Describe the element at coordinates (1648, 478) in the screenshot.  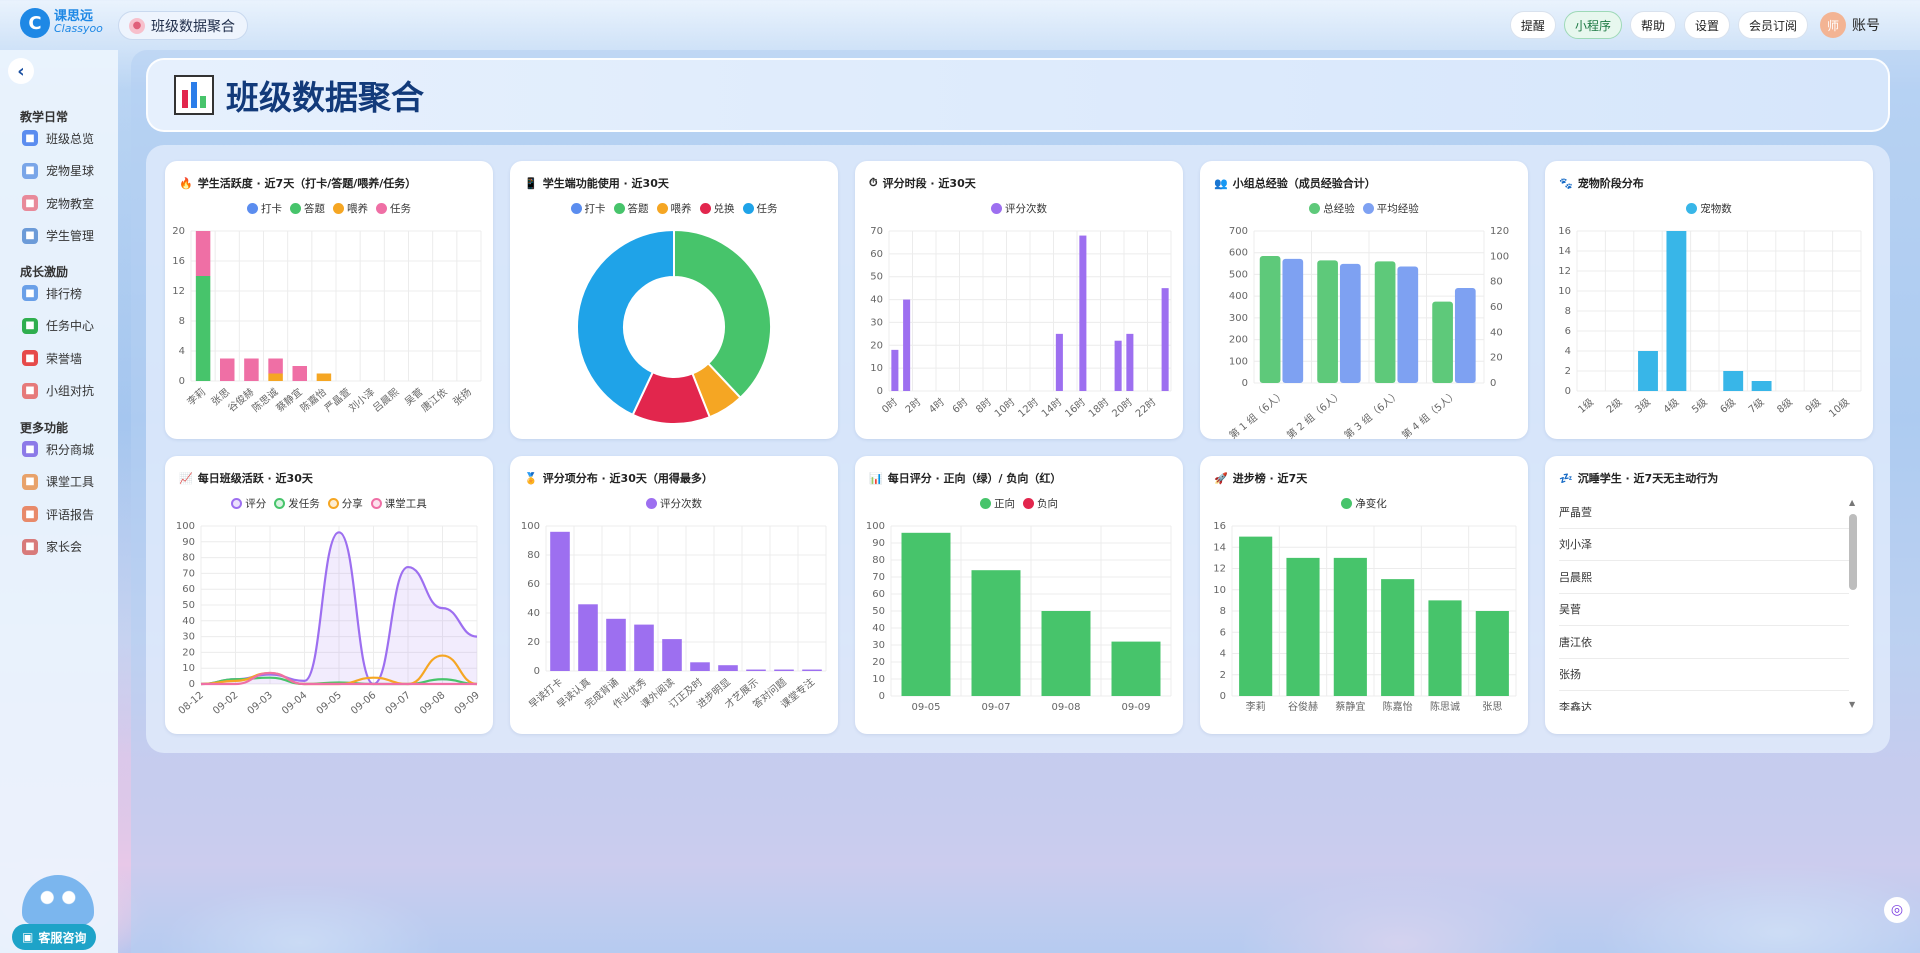
I see `card-title-sleeping: 沉睡学生 · 近7天无主动行为` at that location.